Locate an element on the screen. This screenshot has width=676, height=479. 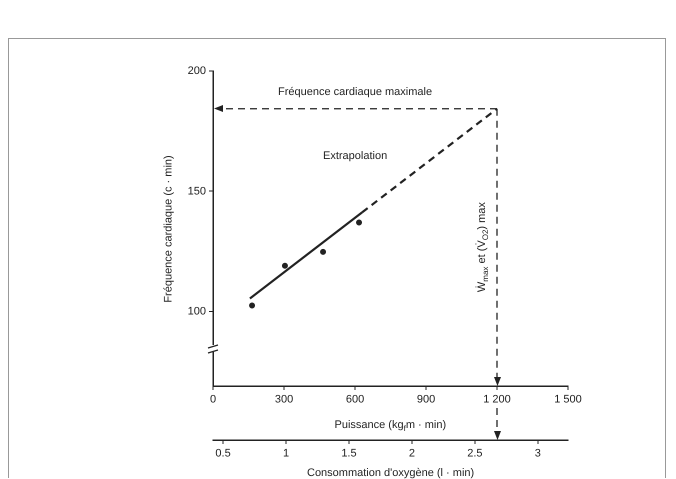
y-tick-label: 150 is located at coordinates (197, 191).